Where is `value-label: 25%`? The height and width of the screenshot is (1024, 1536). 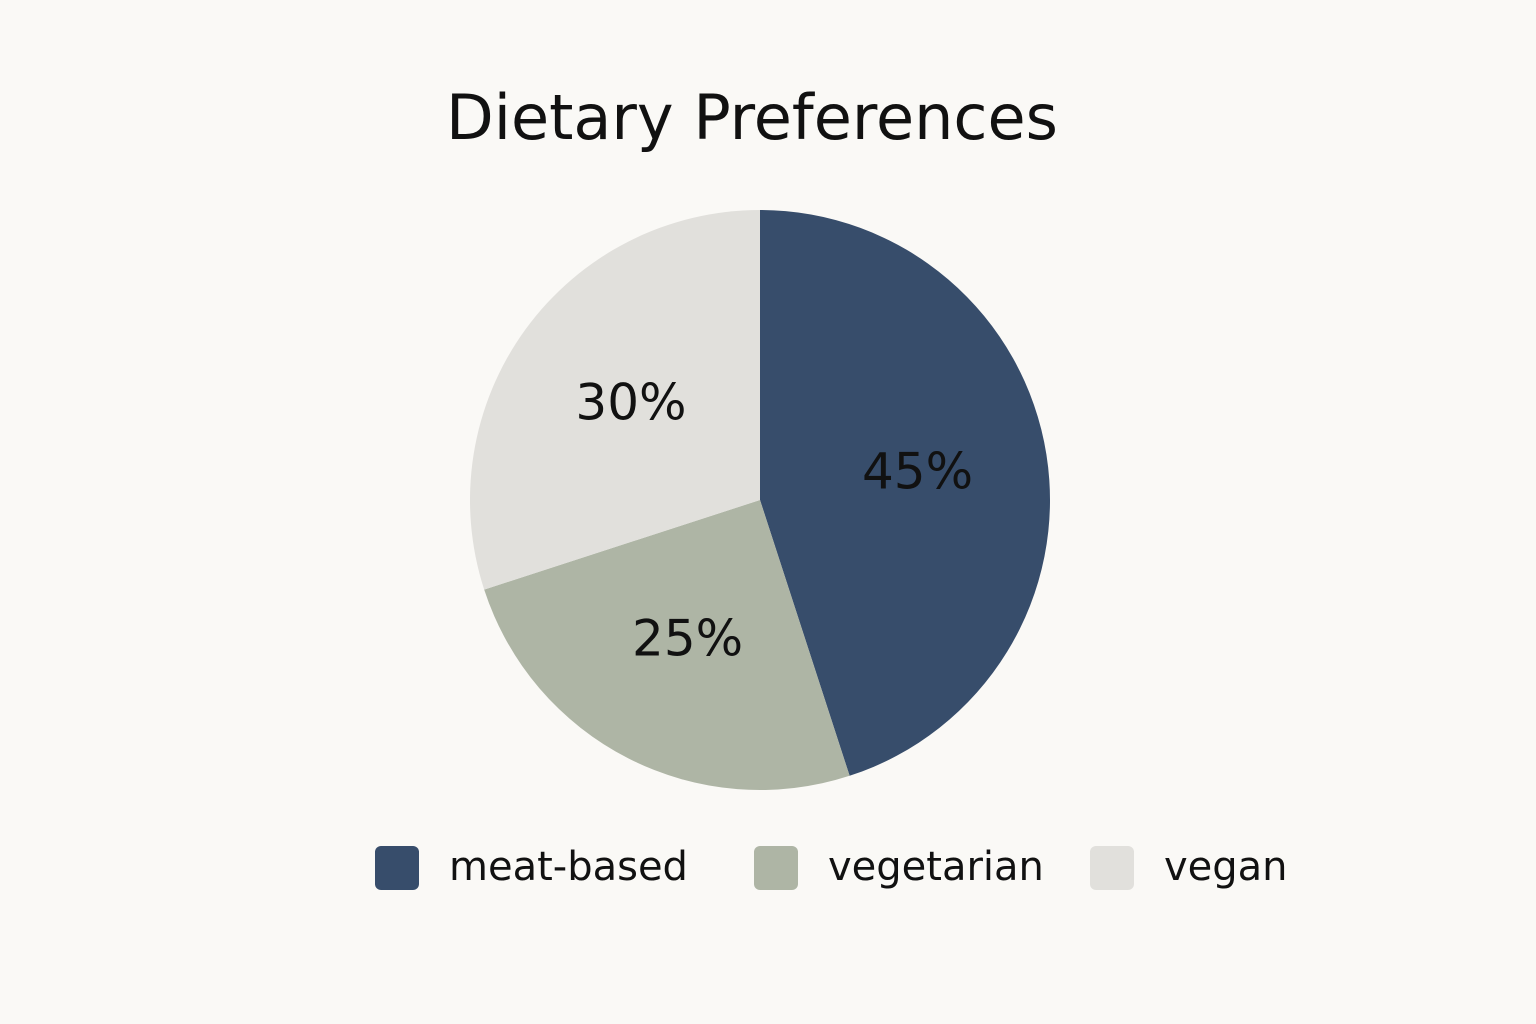 value-label: 25% is located at coordinates (687, 639).